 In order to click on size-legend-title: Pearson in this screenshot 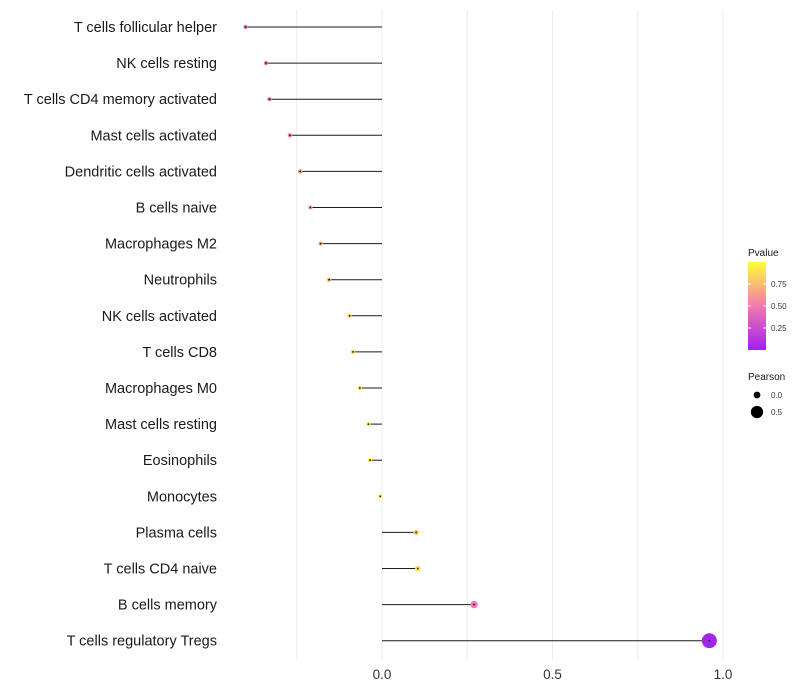, I will do `click(766, 377)`.